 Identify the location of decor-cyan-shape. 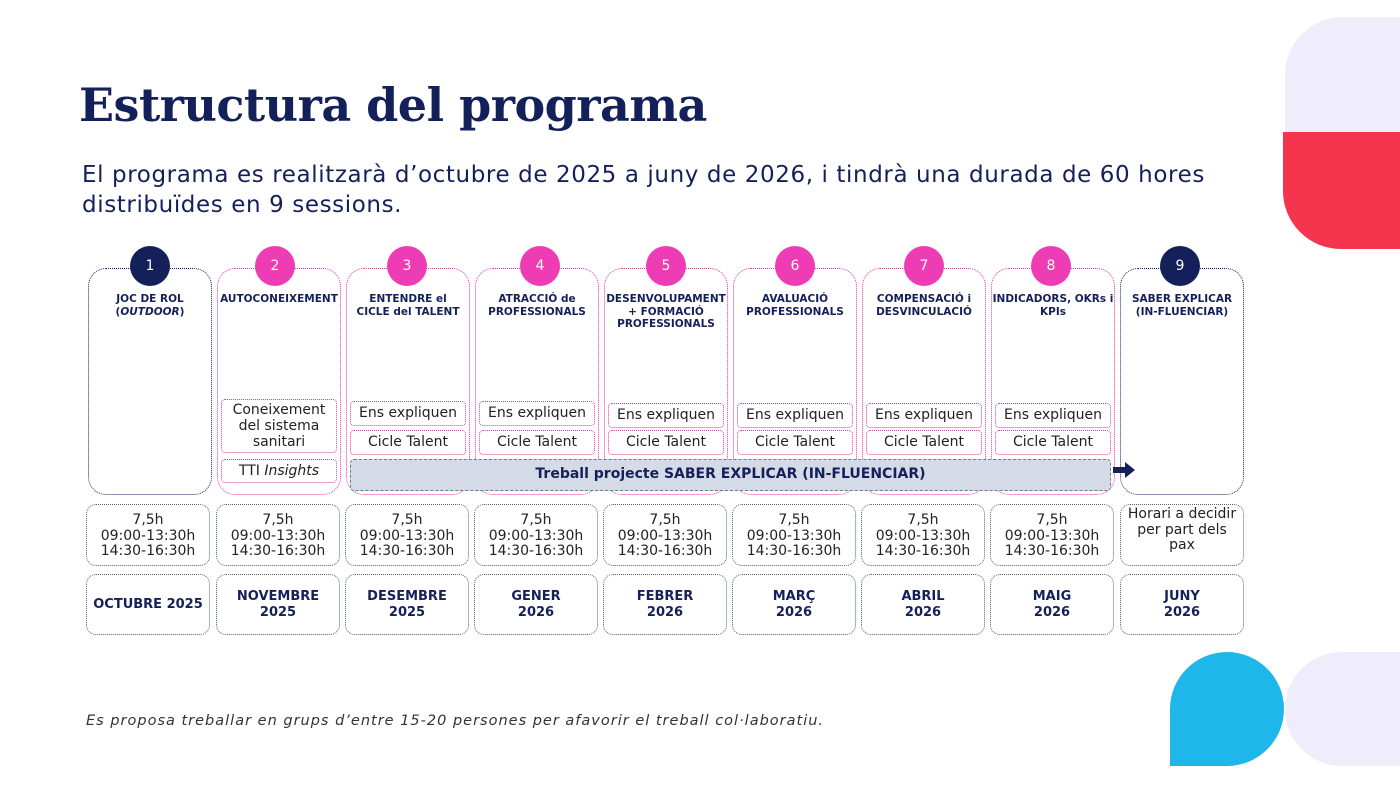
(1227, 709).